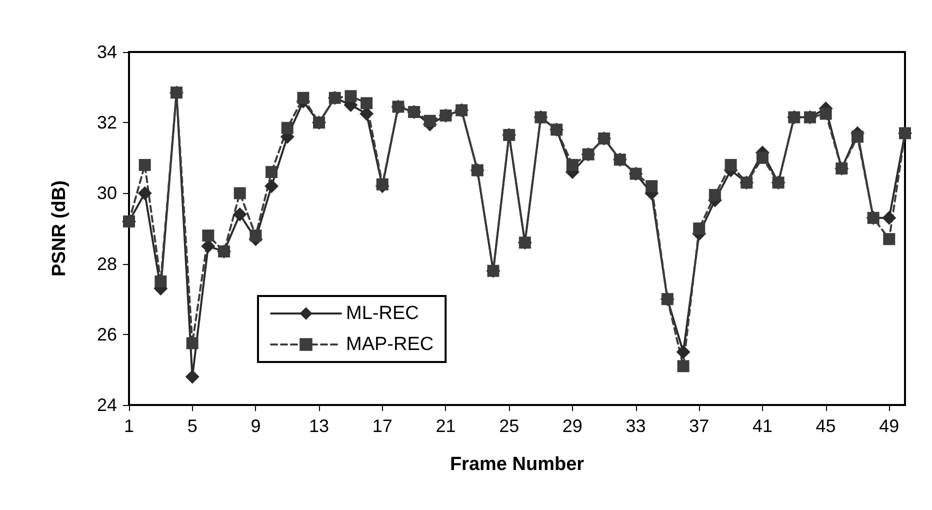 The width and height of the screenshot is (932, 510). What do you see at coordinates (106, 264) in the screenshot?
I see `y-tick-label: 28` at bounding box center [106, 264].